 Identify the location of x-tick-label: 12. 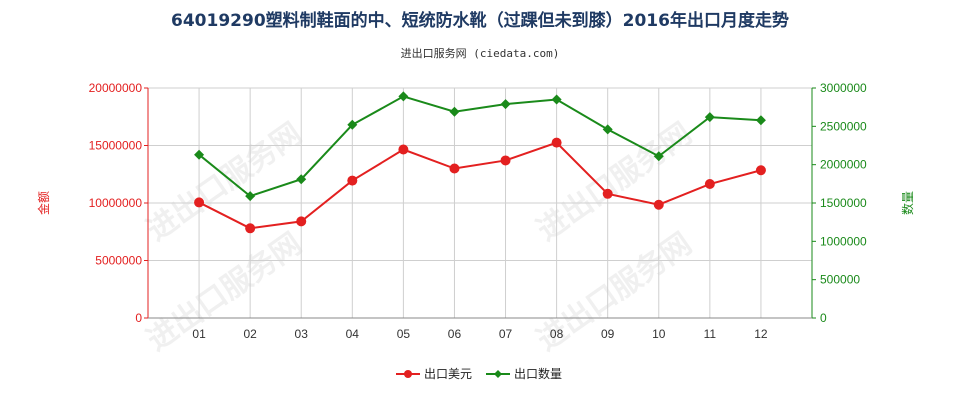
(761, 334).